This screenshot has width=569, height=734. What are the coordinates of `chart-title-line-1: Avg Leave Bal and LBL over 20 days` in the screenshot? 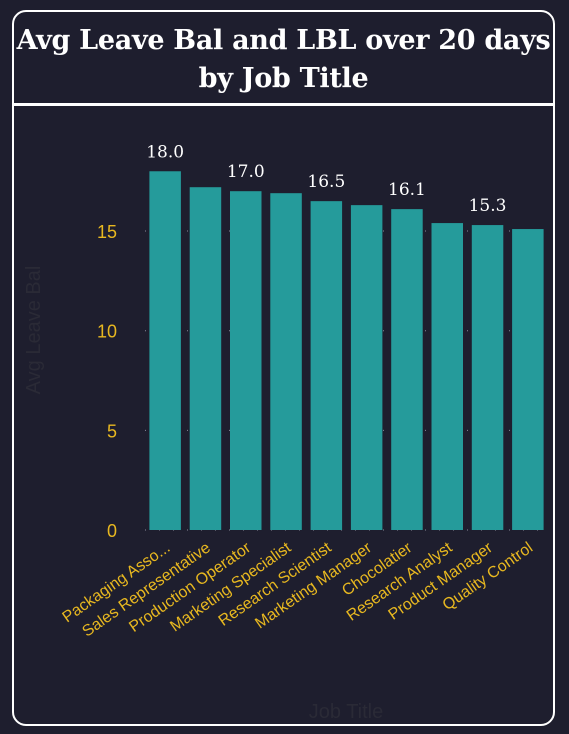 It's located at (283, 40).